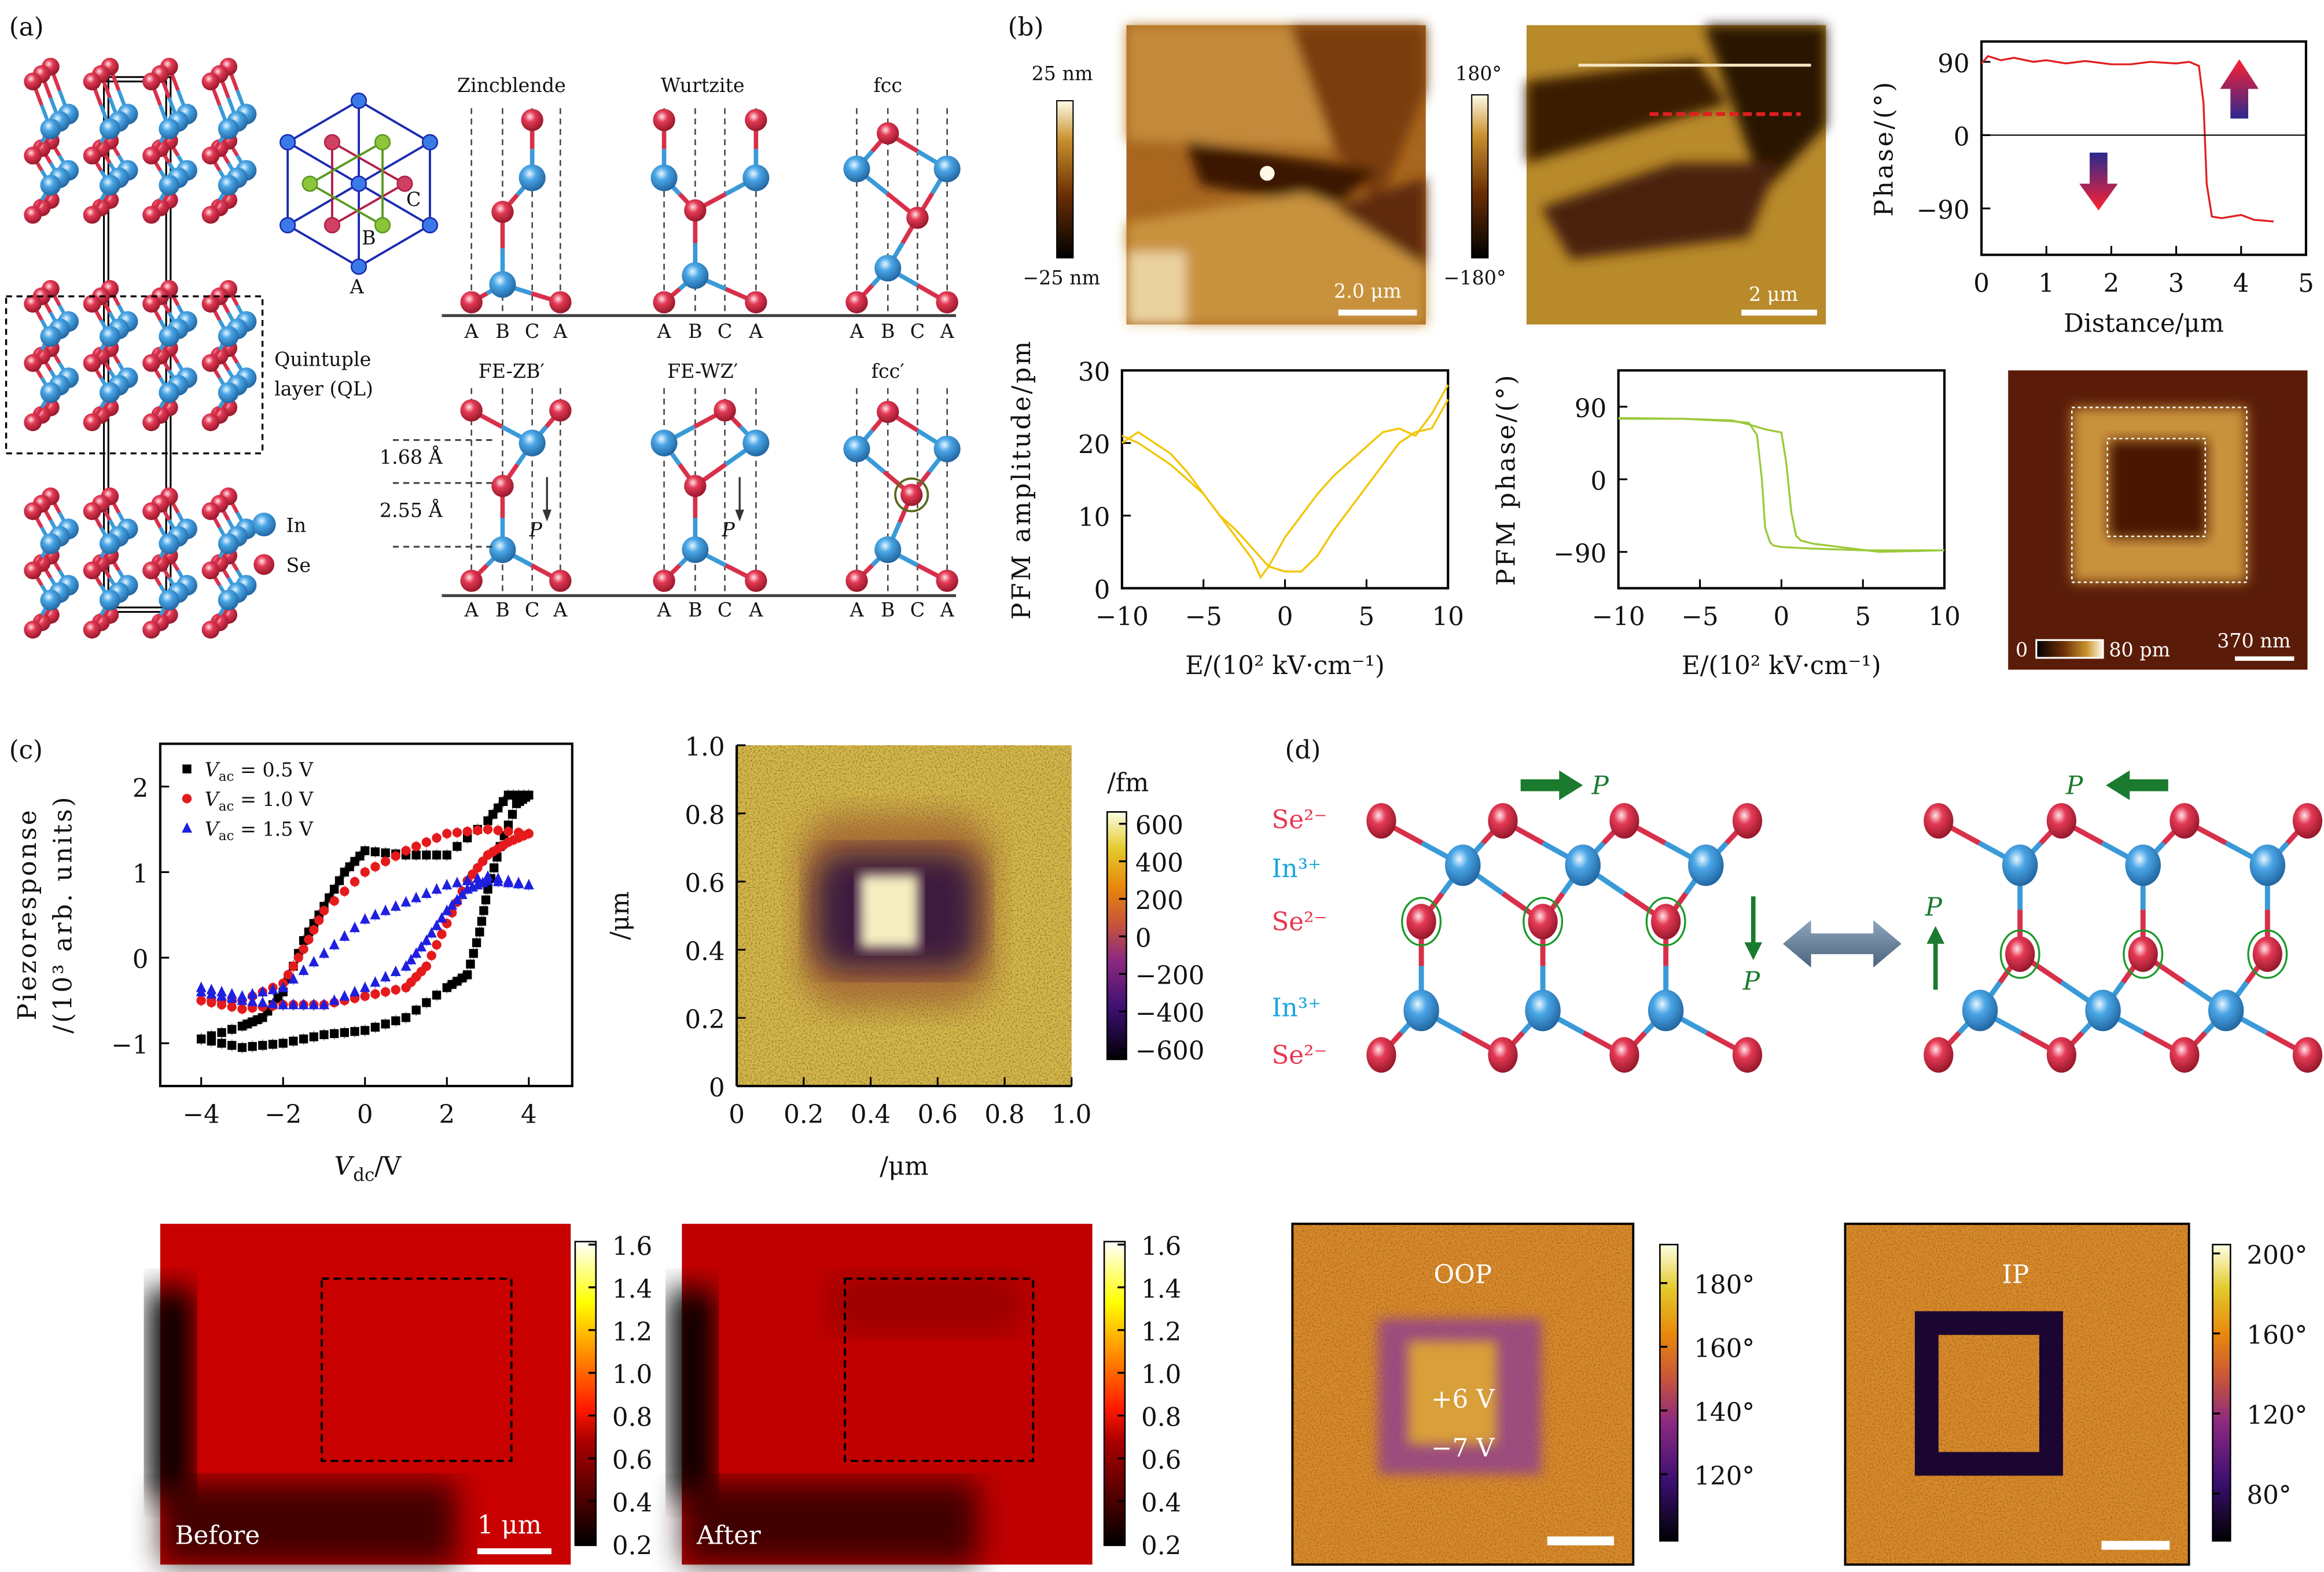  What do you see at coordinates (709, 470) in the screenshot?
I see `stacking-position-labels: A B C A A B C A A B C AA B C A A B C A A B C A` at bounding box center [709, 470].